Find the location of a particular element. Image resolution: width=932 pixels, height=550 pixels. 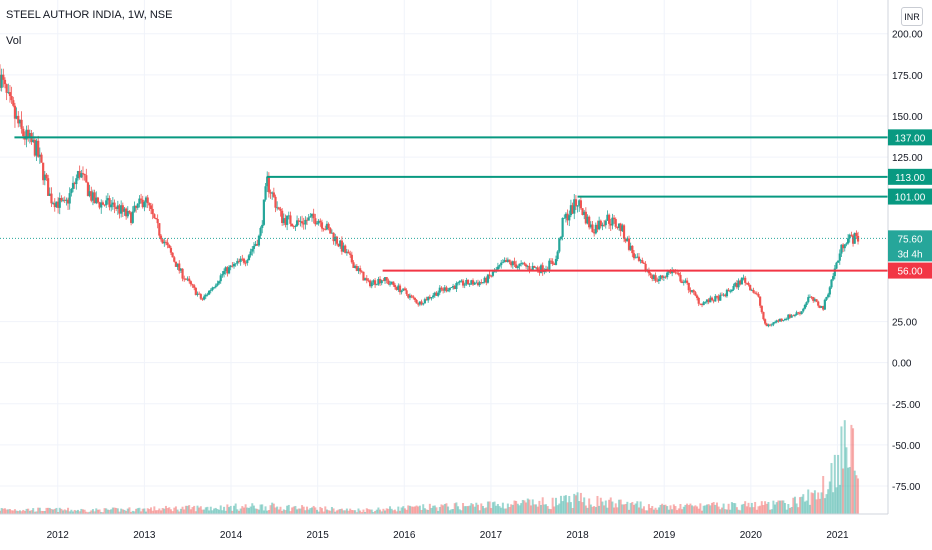

time-tick-label: 2016 is located at coordinates (404, 535).